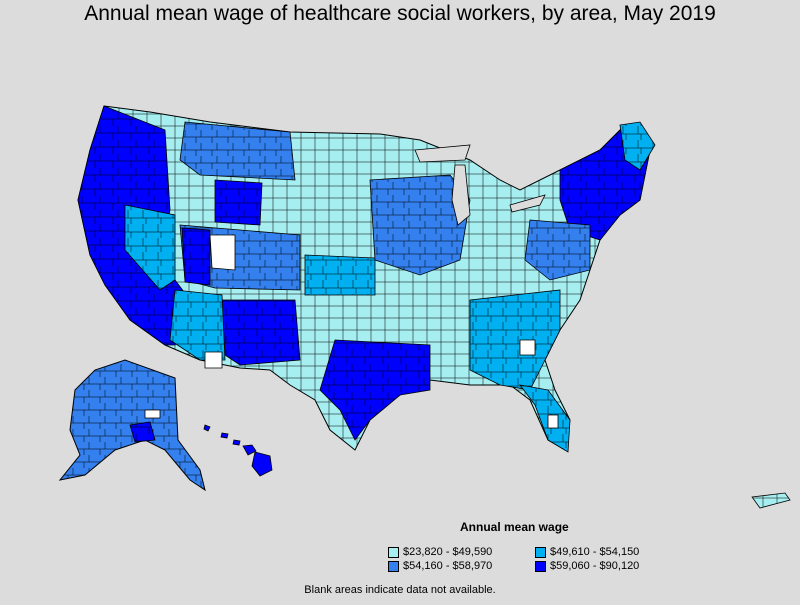  Describe the element at coordinates (238, 450) in the screenshot. I see `hawaii` at that location.